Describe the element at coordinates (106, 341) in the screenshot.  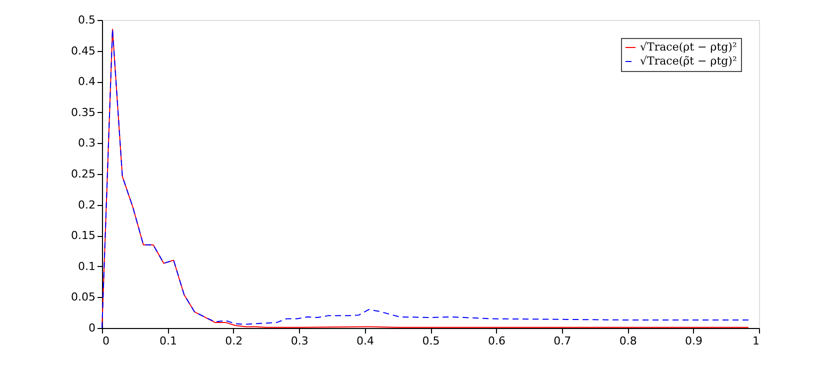
I see `x-tick-label: 0` at that location.